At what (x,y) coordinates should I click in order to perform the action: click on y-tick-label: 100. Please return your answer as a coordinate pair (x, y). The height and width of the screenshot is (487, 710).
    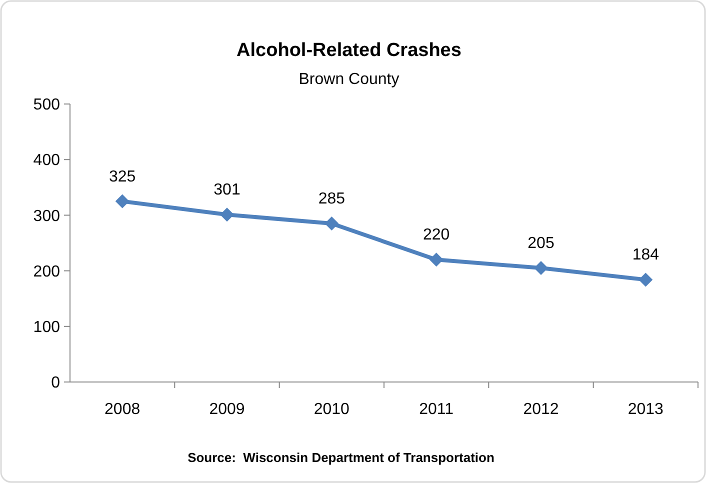
    Looking at the image, I should click on (46, 327).